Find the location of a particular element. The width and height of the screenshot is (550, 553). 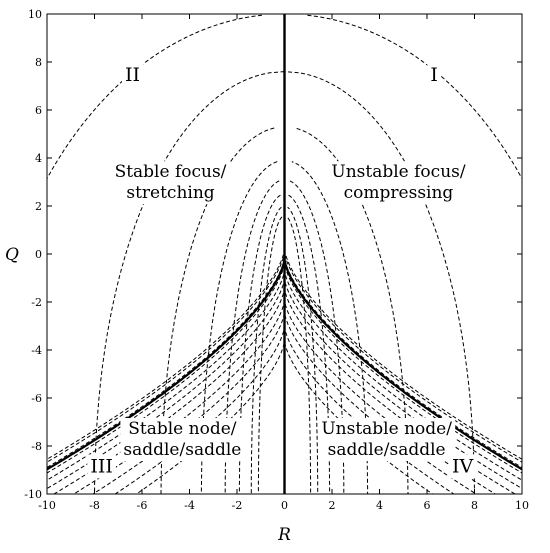

y-tick-label: 0 is located at coordinates (38, 254).